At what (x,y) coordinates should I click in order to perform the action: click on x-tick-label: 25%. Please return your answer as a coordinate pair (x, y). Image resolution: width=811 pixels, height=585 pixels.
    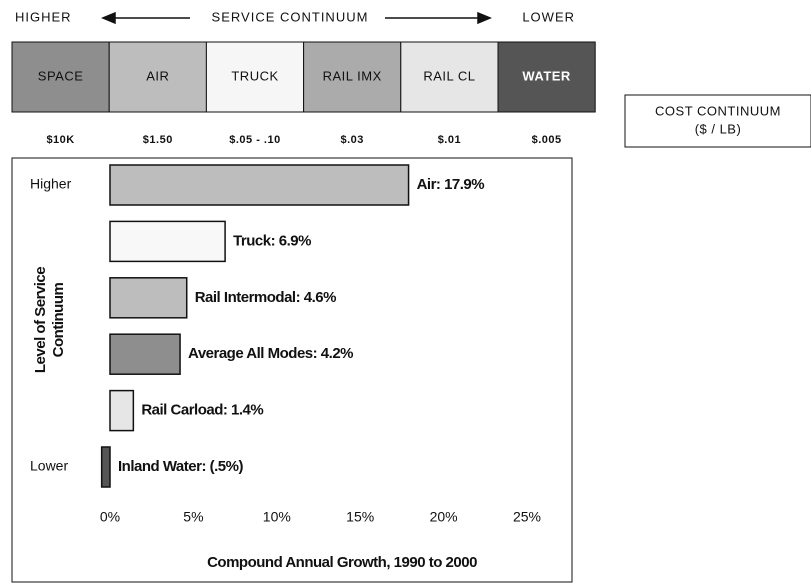
    Looking at the image, I should click on (527, 517).